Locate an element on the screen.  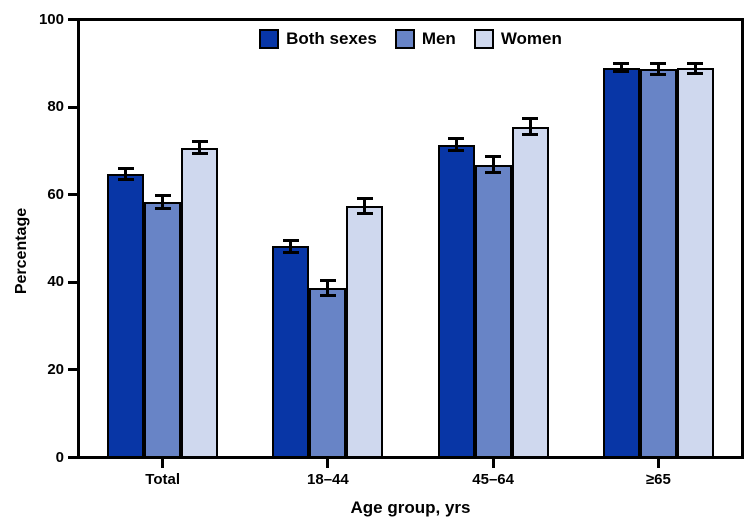
legend: Both sexes Men Women is located at coordinates (410, 39).